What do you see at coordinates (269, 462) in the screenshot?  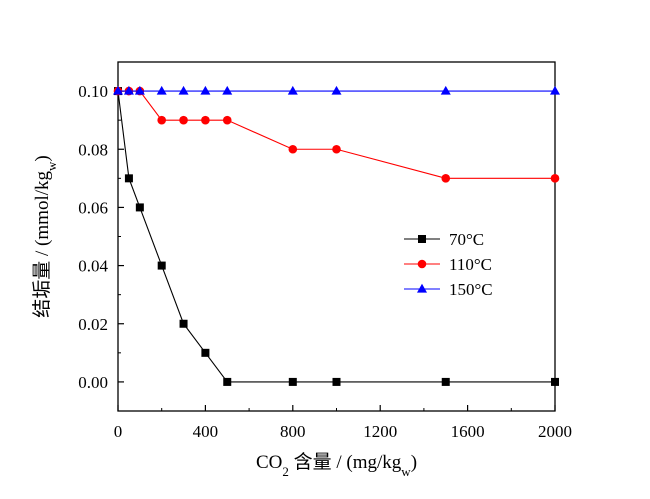 I see `x-title-main: CO` at bounding box center [269, 462].